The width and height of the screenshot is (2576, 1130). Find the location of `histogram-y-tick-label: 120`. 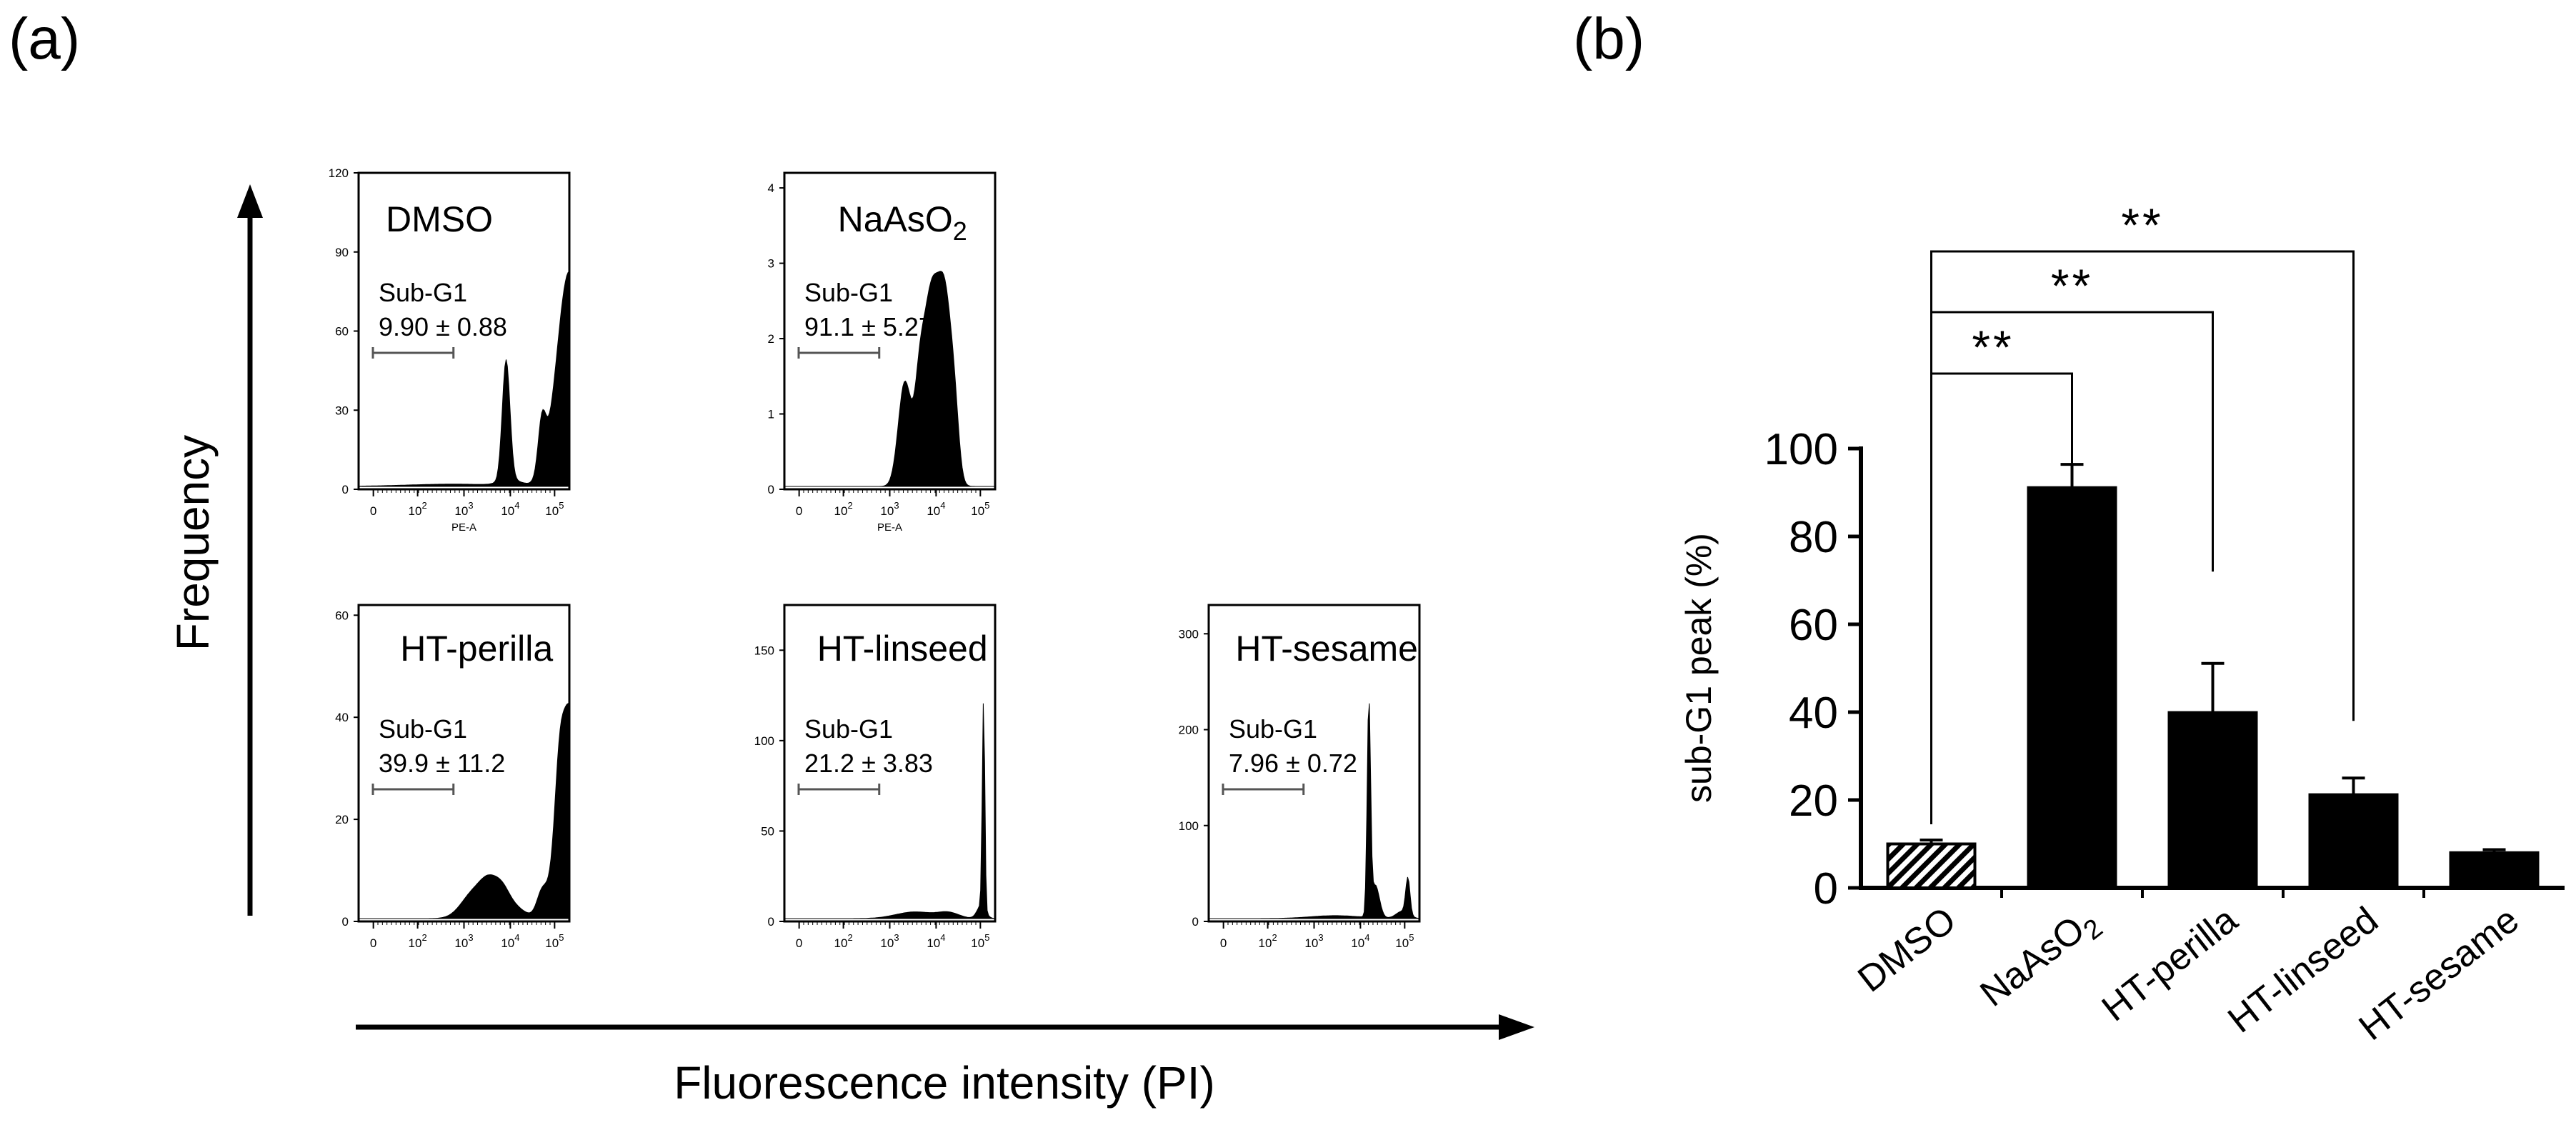

histogram-y-tick-label: 120 is located at coordinates (339, 173).